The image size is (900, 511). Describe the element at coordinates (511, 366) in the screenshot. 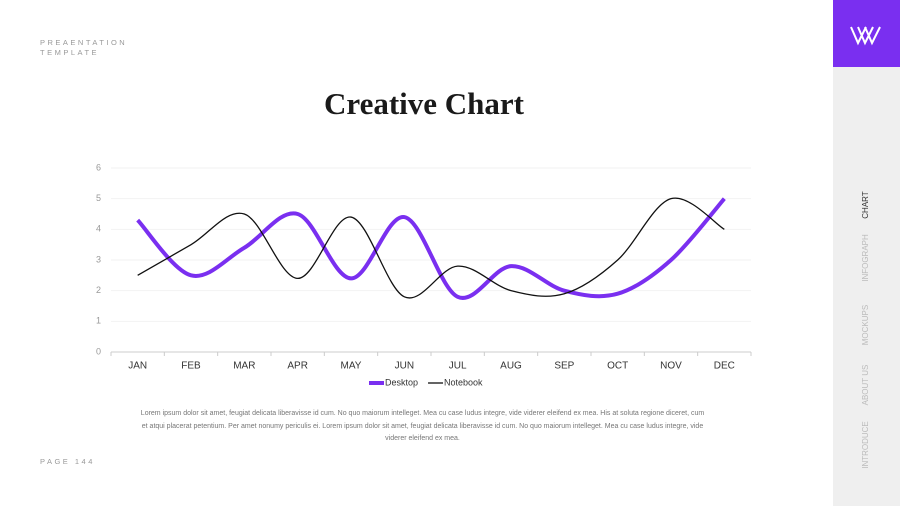

I see `x-tick-label: AUG` at that location.